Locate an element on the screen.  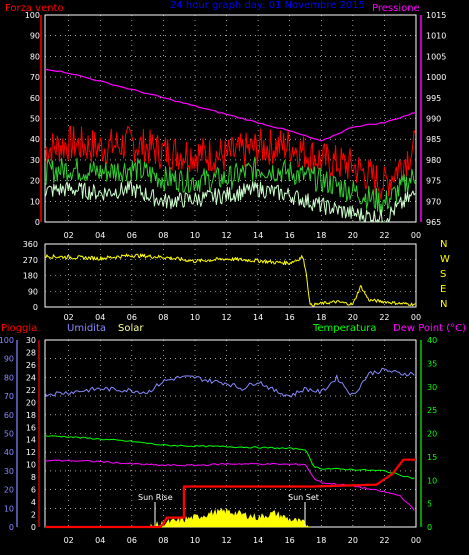
pressure-y-tick: 1010 is located at coordinates (436, 36).